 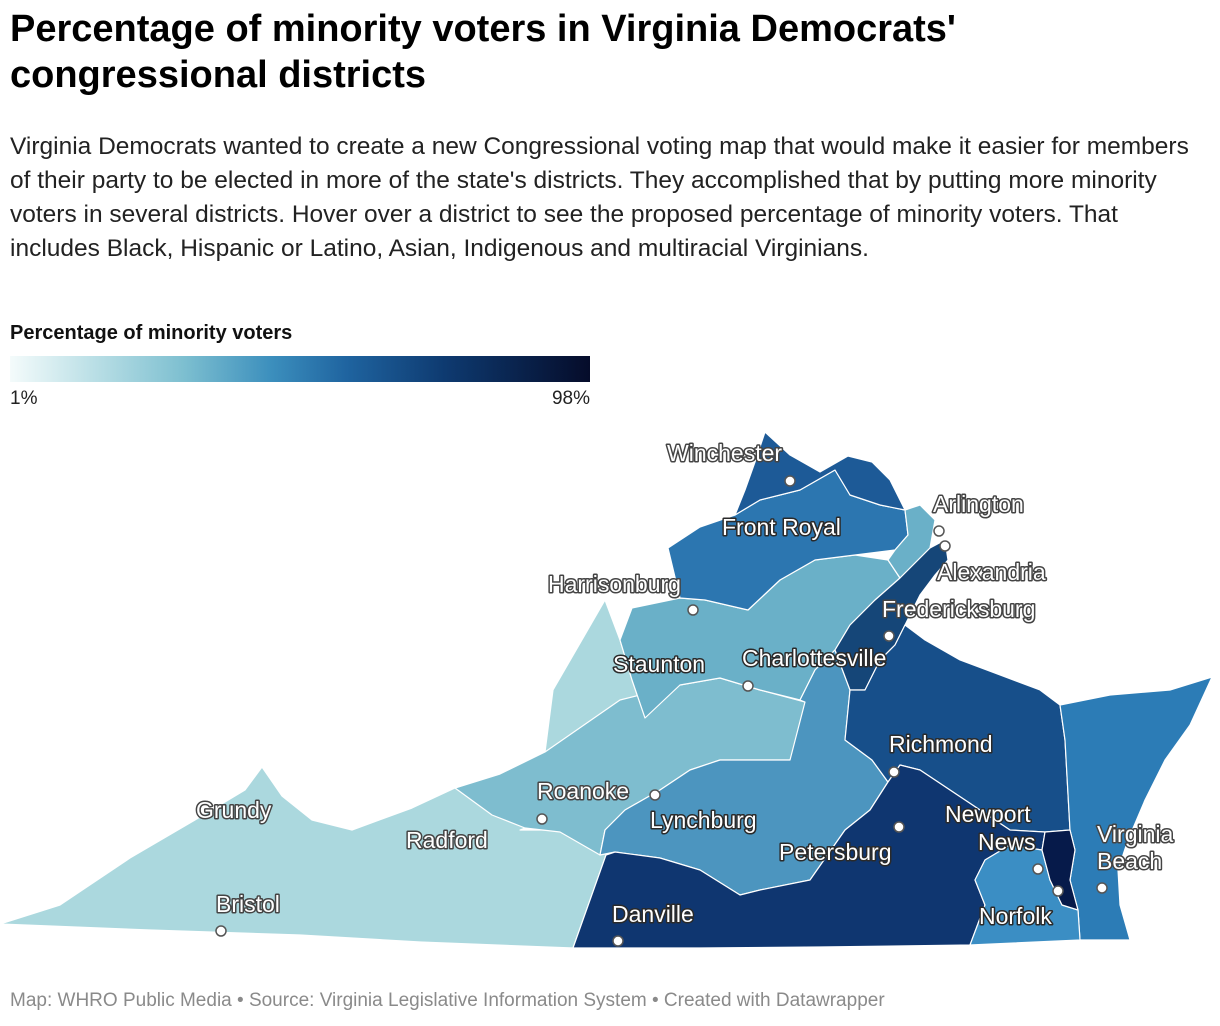 I want to click on city-label-fredericksburg: Fredericksburg, so click(x=958, y=609).